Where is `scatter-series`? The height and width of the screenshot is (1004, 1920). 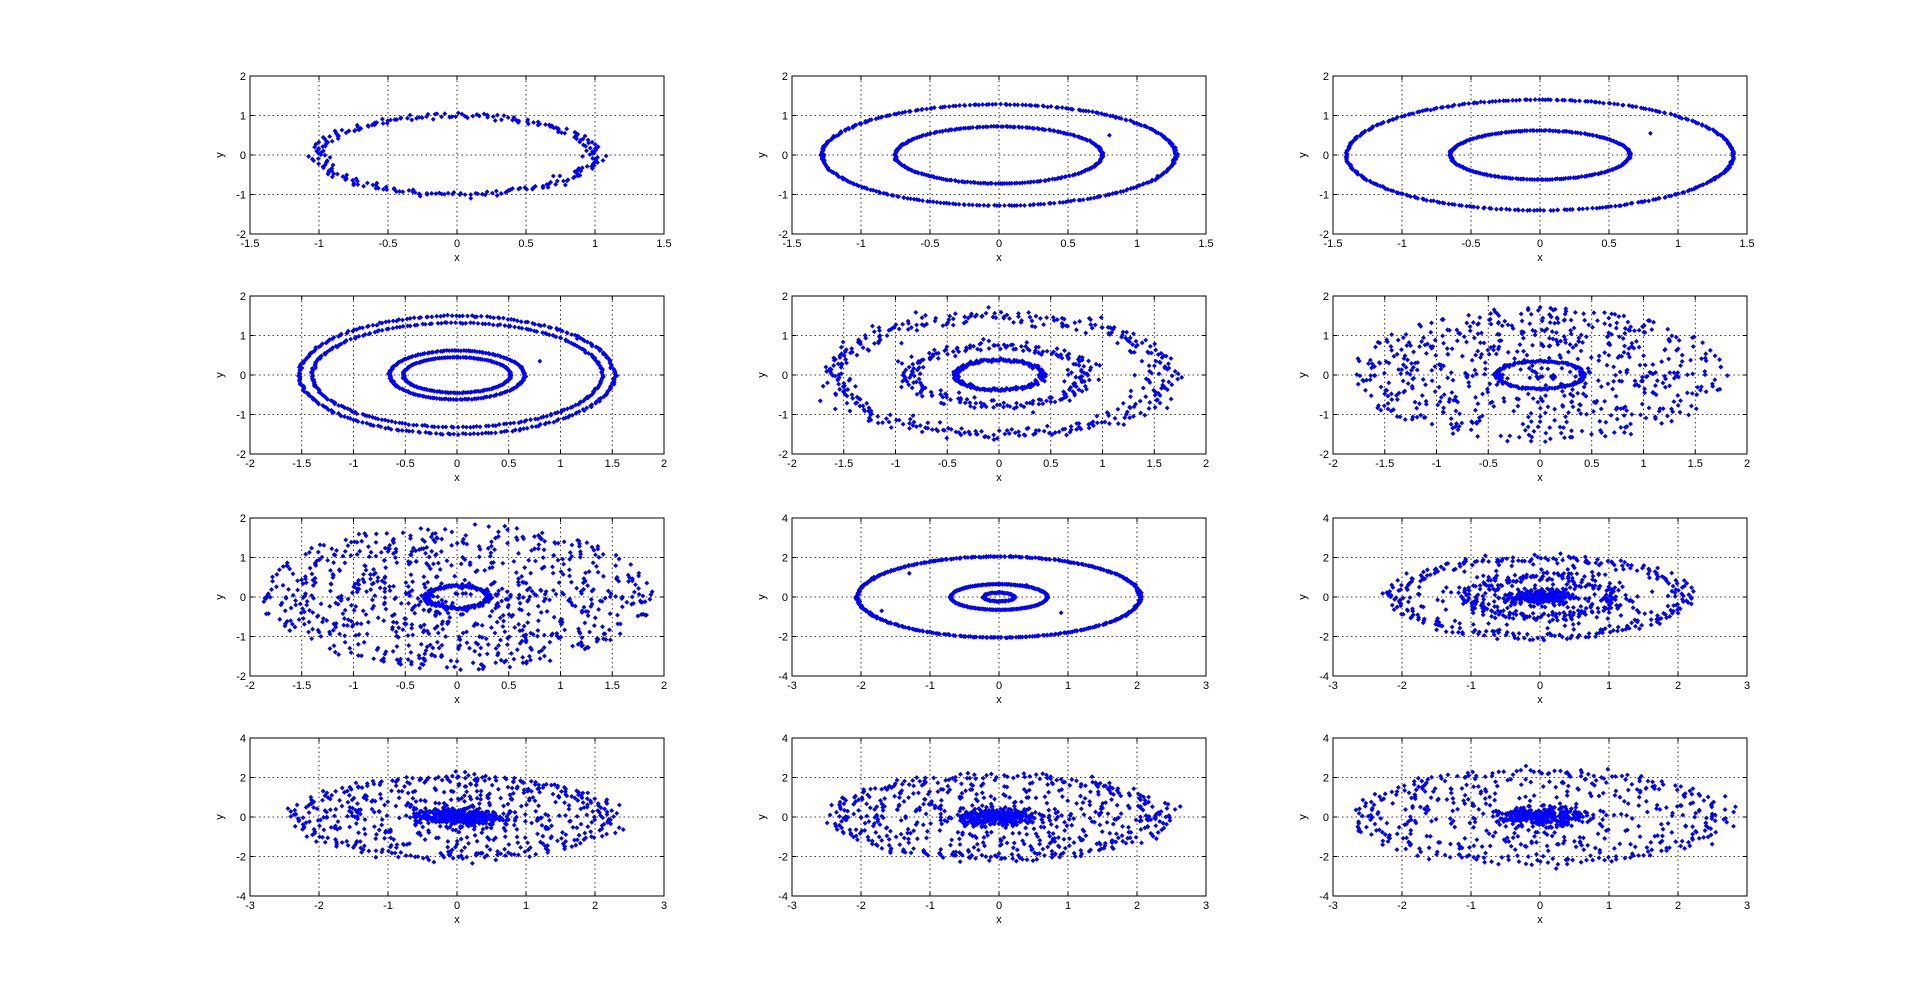
scatter-series is located at coordinates (999, 155).